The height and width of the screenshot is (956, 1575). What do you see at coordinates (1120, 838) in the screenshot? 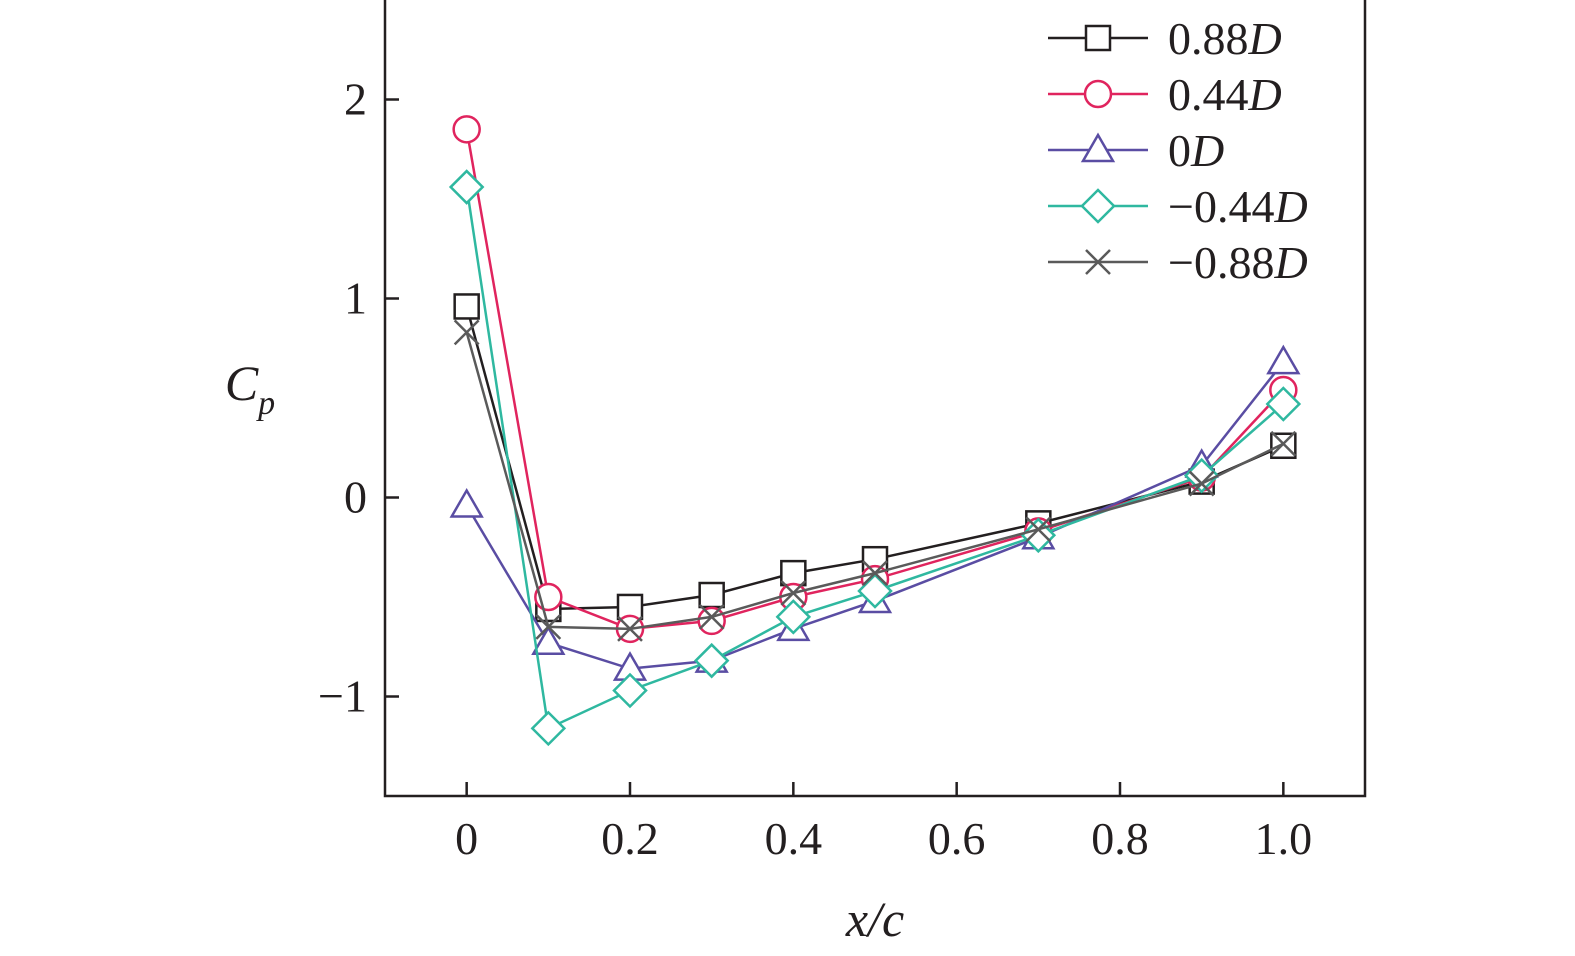
I see `x-tick-label: 0.8` at bounding box center [1120, 838].